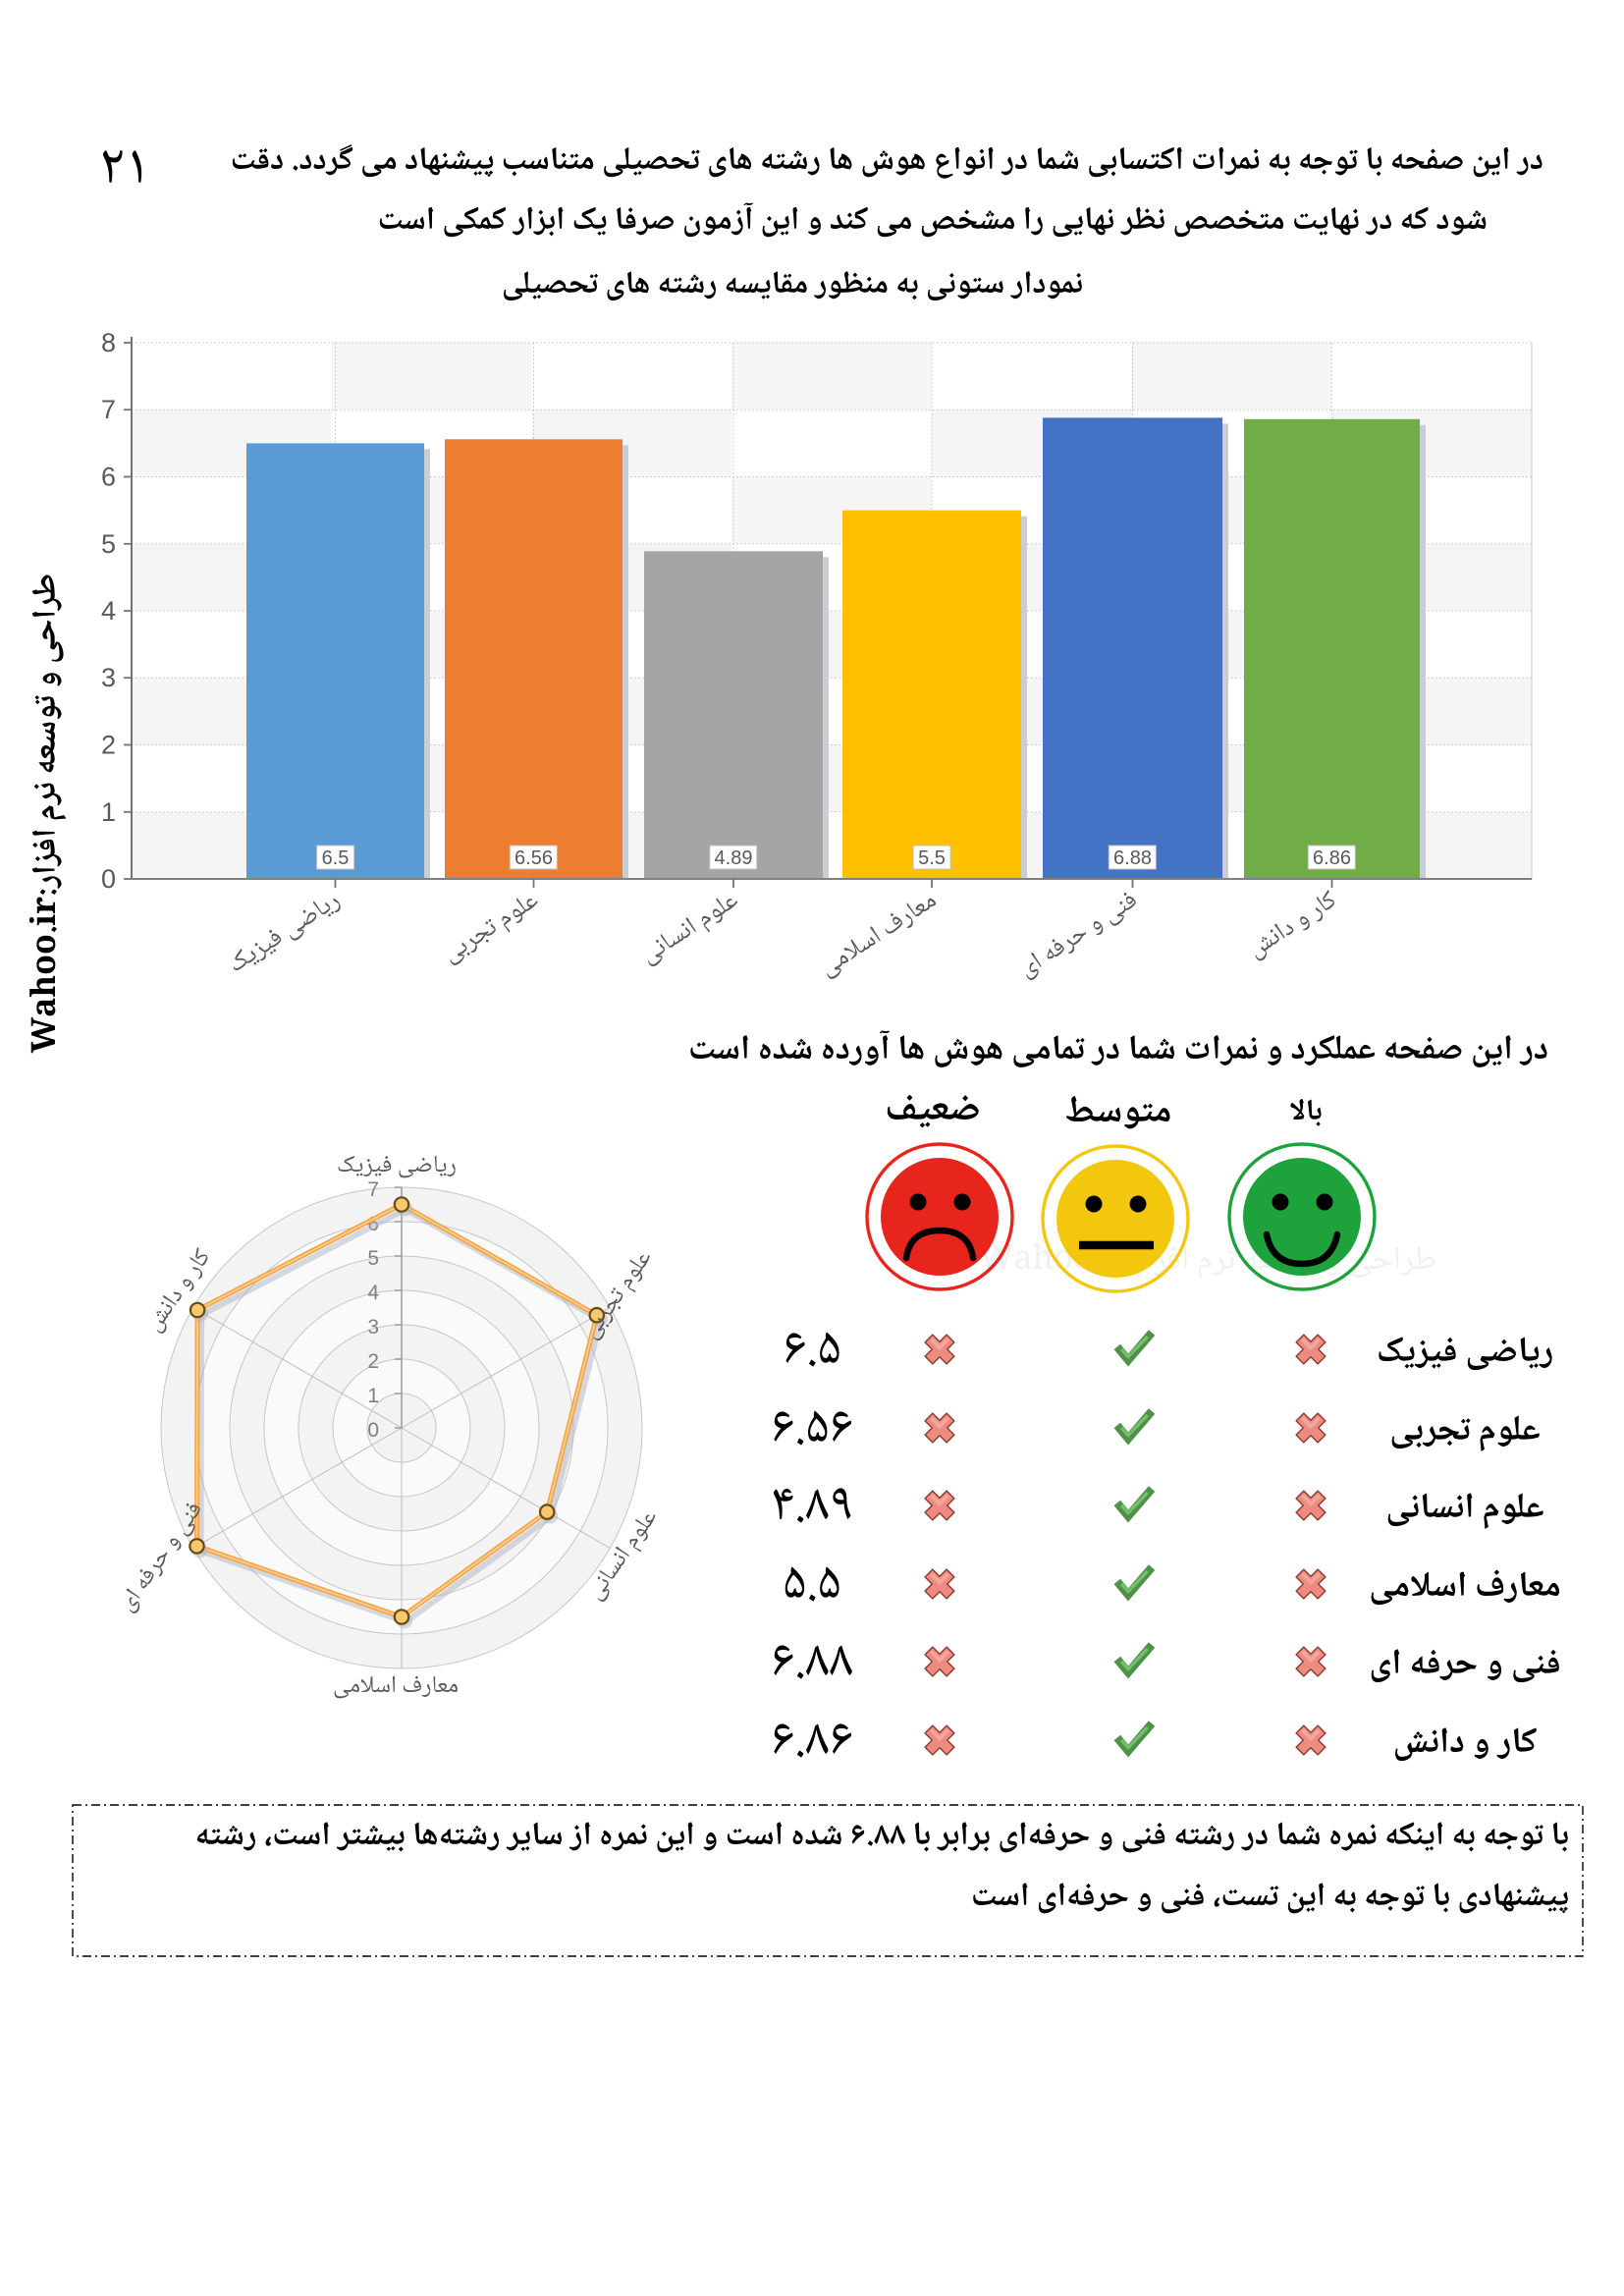 The image size is (1624, 2296). I want to click on svg-text: 5.5, so click(932, 858).